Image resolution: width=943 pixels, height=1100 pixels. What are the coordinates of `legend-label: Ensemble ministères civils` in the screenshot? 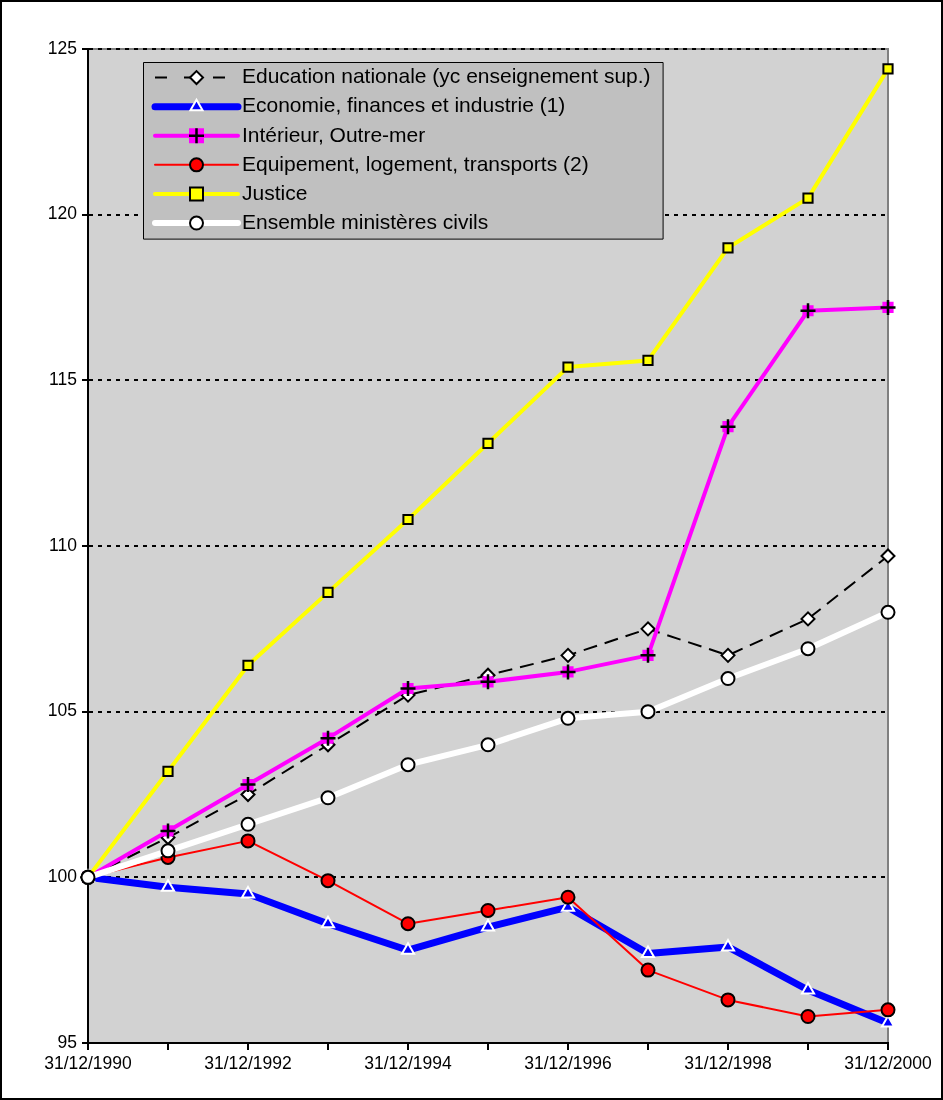 It's located at (365, 221).